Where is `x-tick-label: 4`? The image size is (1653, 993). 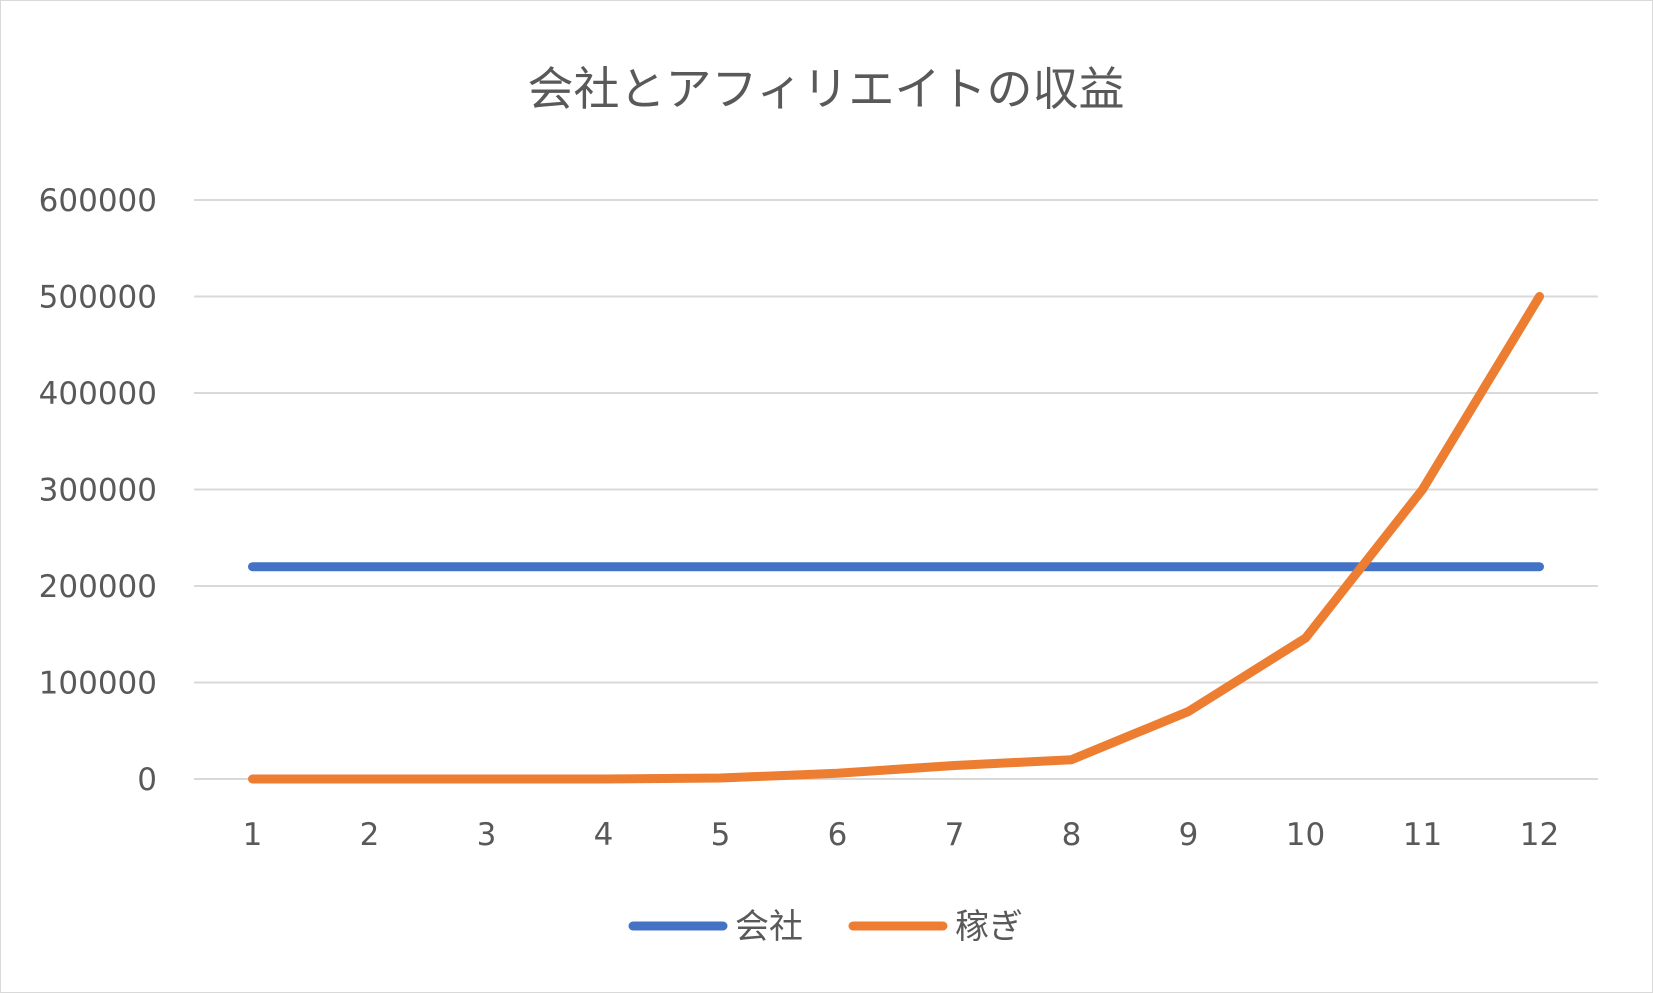
x-tick-label: 4 is located at coordinates (604, 835).